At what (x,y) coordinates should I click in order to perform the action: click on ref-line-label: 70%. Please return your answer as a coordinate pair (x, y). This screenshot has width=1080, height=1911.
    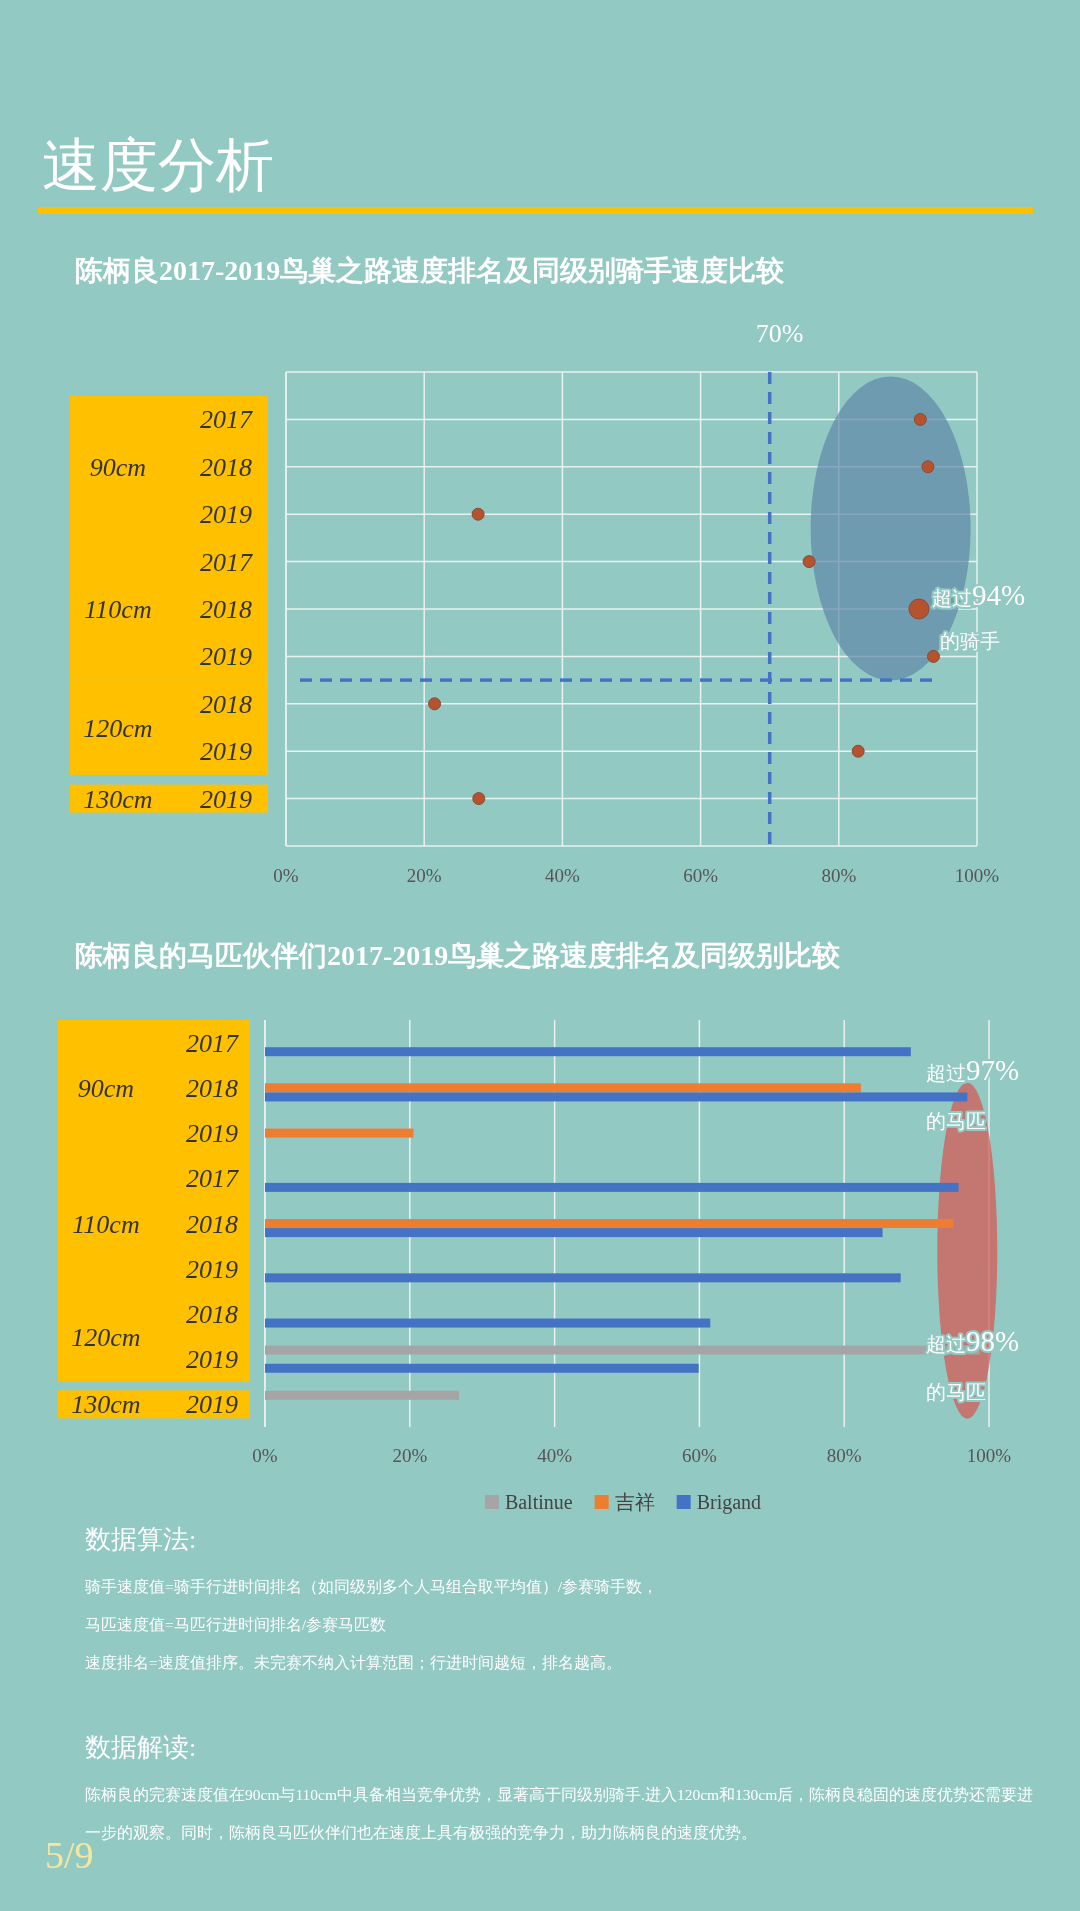
    Looking at the image, I should click on (779, 333).